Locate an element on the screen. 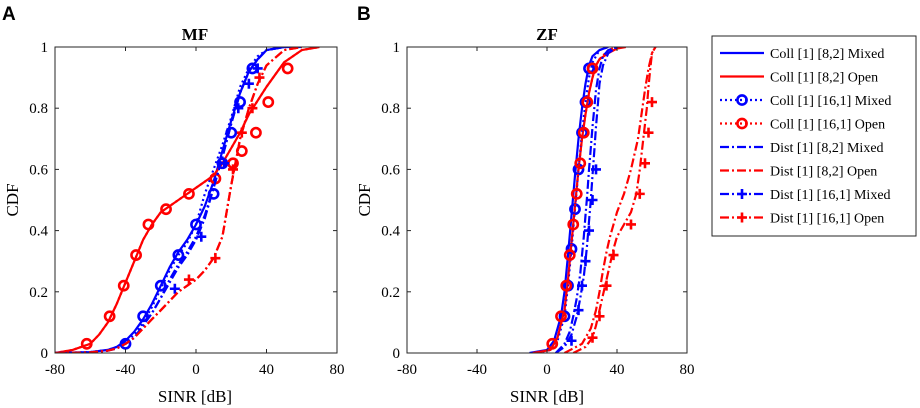 This screenshot has width=920, height=408. legend-entry-label: Coll [1] [8,2] Mixed is located at coordinates (827, 54).